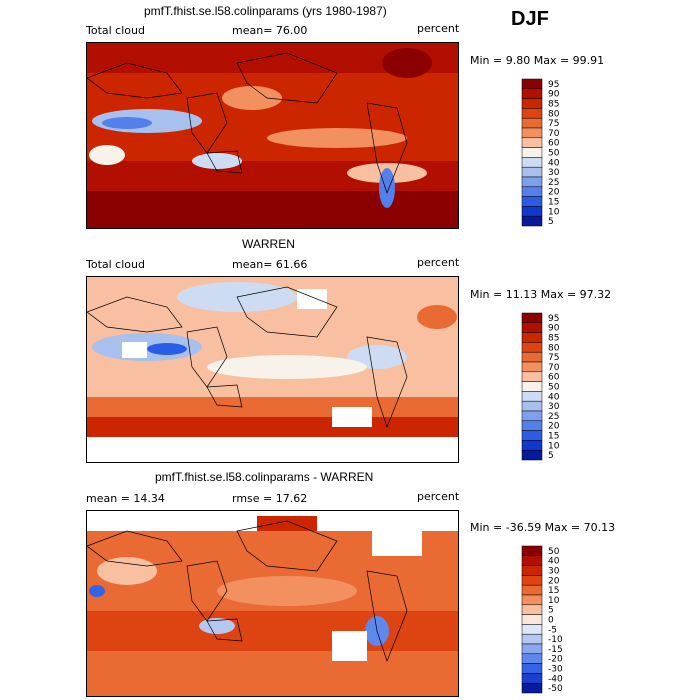 The image size is (700, 700). Describe the element at coordinates (270, 498) in the screenshot. I see `panel3-rmse: rmse = 17.62` at that location.